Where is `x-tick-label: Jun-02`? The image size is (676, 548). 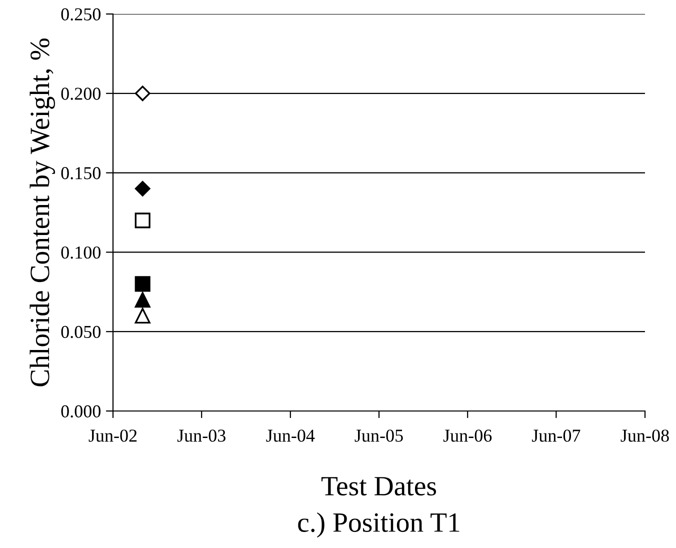
x-tick-label: Jun-02 is located at coordinates (112, 436).